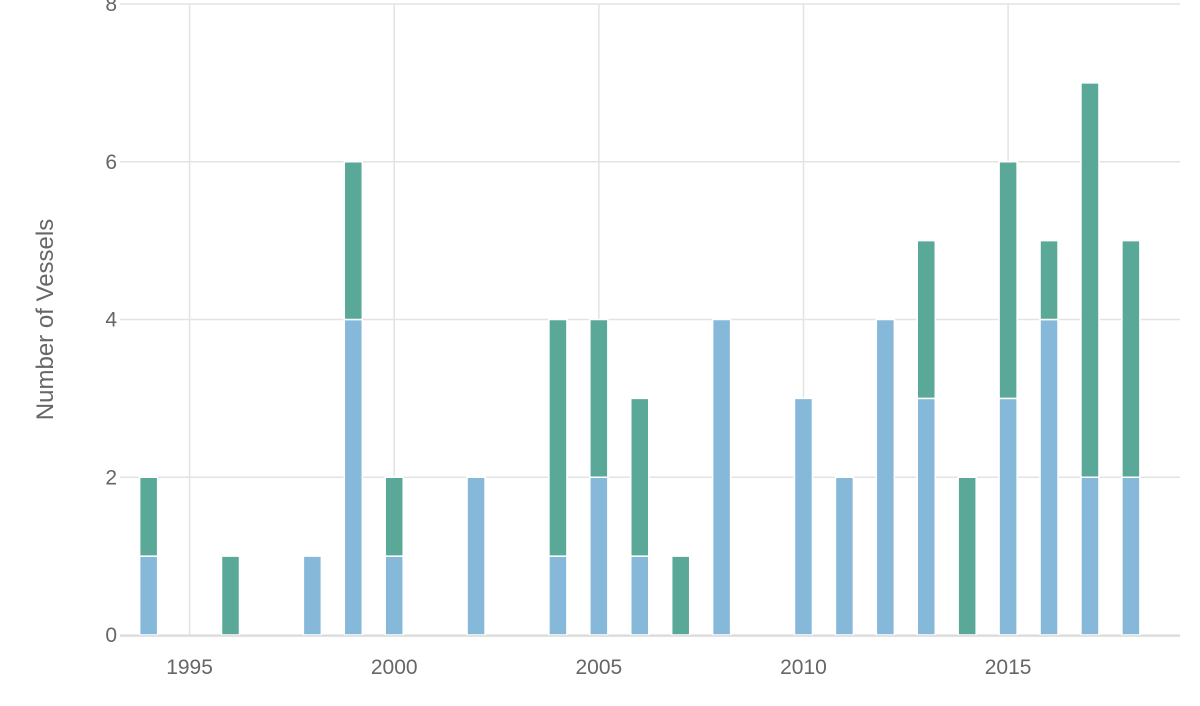  I want to click on x-tick-label: 2000, so click(394, 667).